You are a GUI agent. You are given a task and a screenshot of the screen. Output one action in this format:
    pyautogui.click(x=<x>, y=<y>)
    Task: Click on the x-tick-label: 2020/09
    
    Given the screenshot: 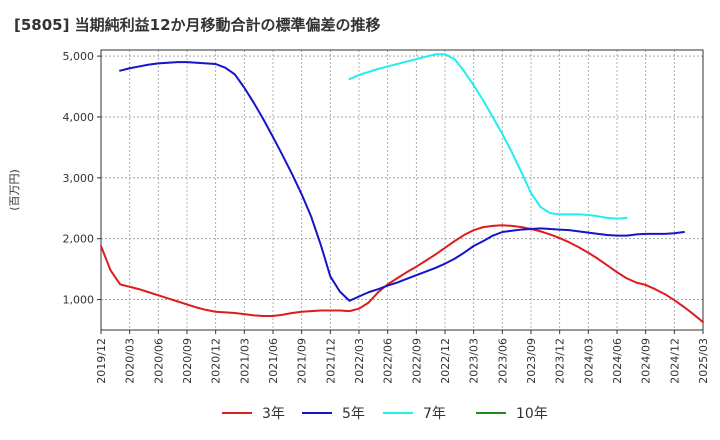 What is the action you would take?
    pyautogui.click(x=187, y=361)
    